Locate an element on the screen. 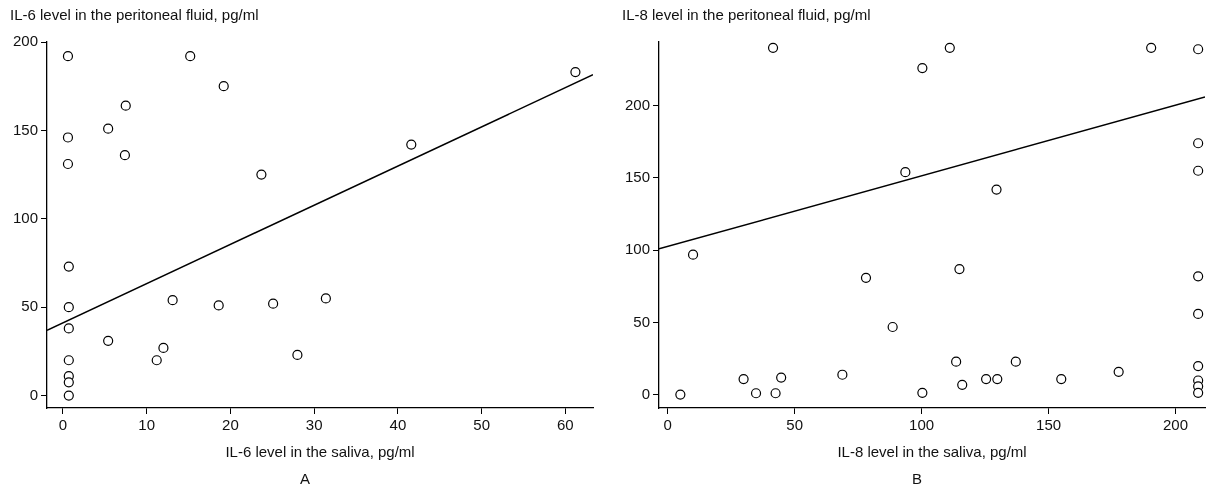  x-tick-label: 20 is located at coordinates (230, 425).